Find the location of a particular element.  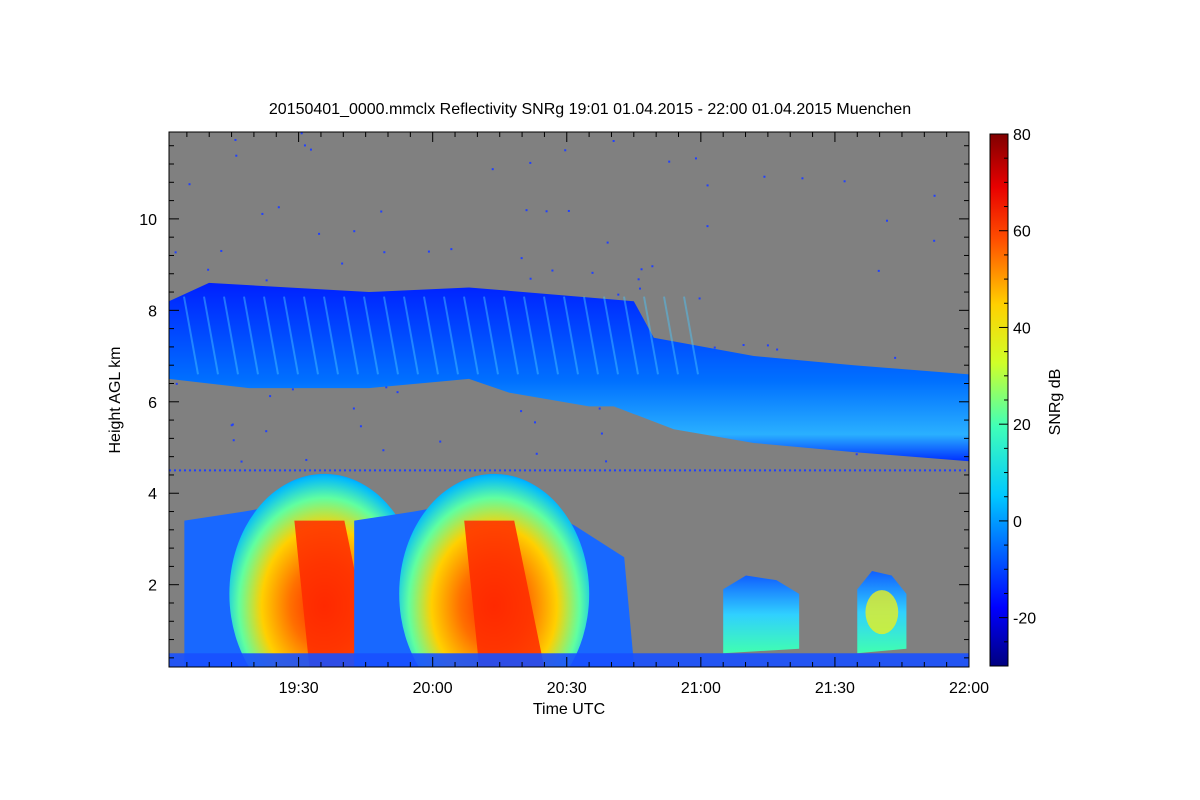

colorbar-tick-label: 80 is located at coordinates (1022, 135).